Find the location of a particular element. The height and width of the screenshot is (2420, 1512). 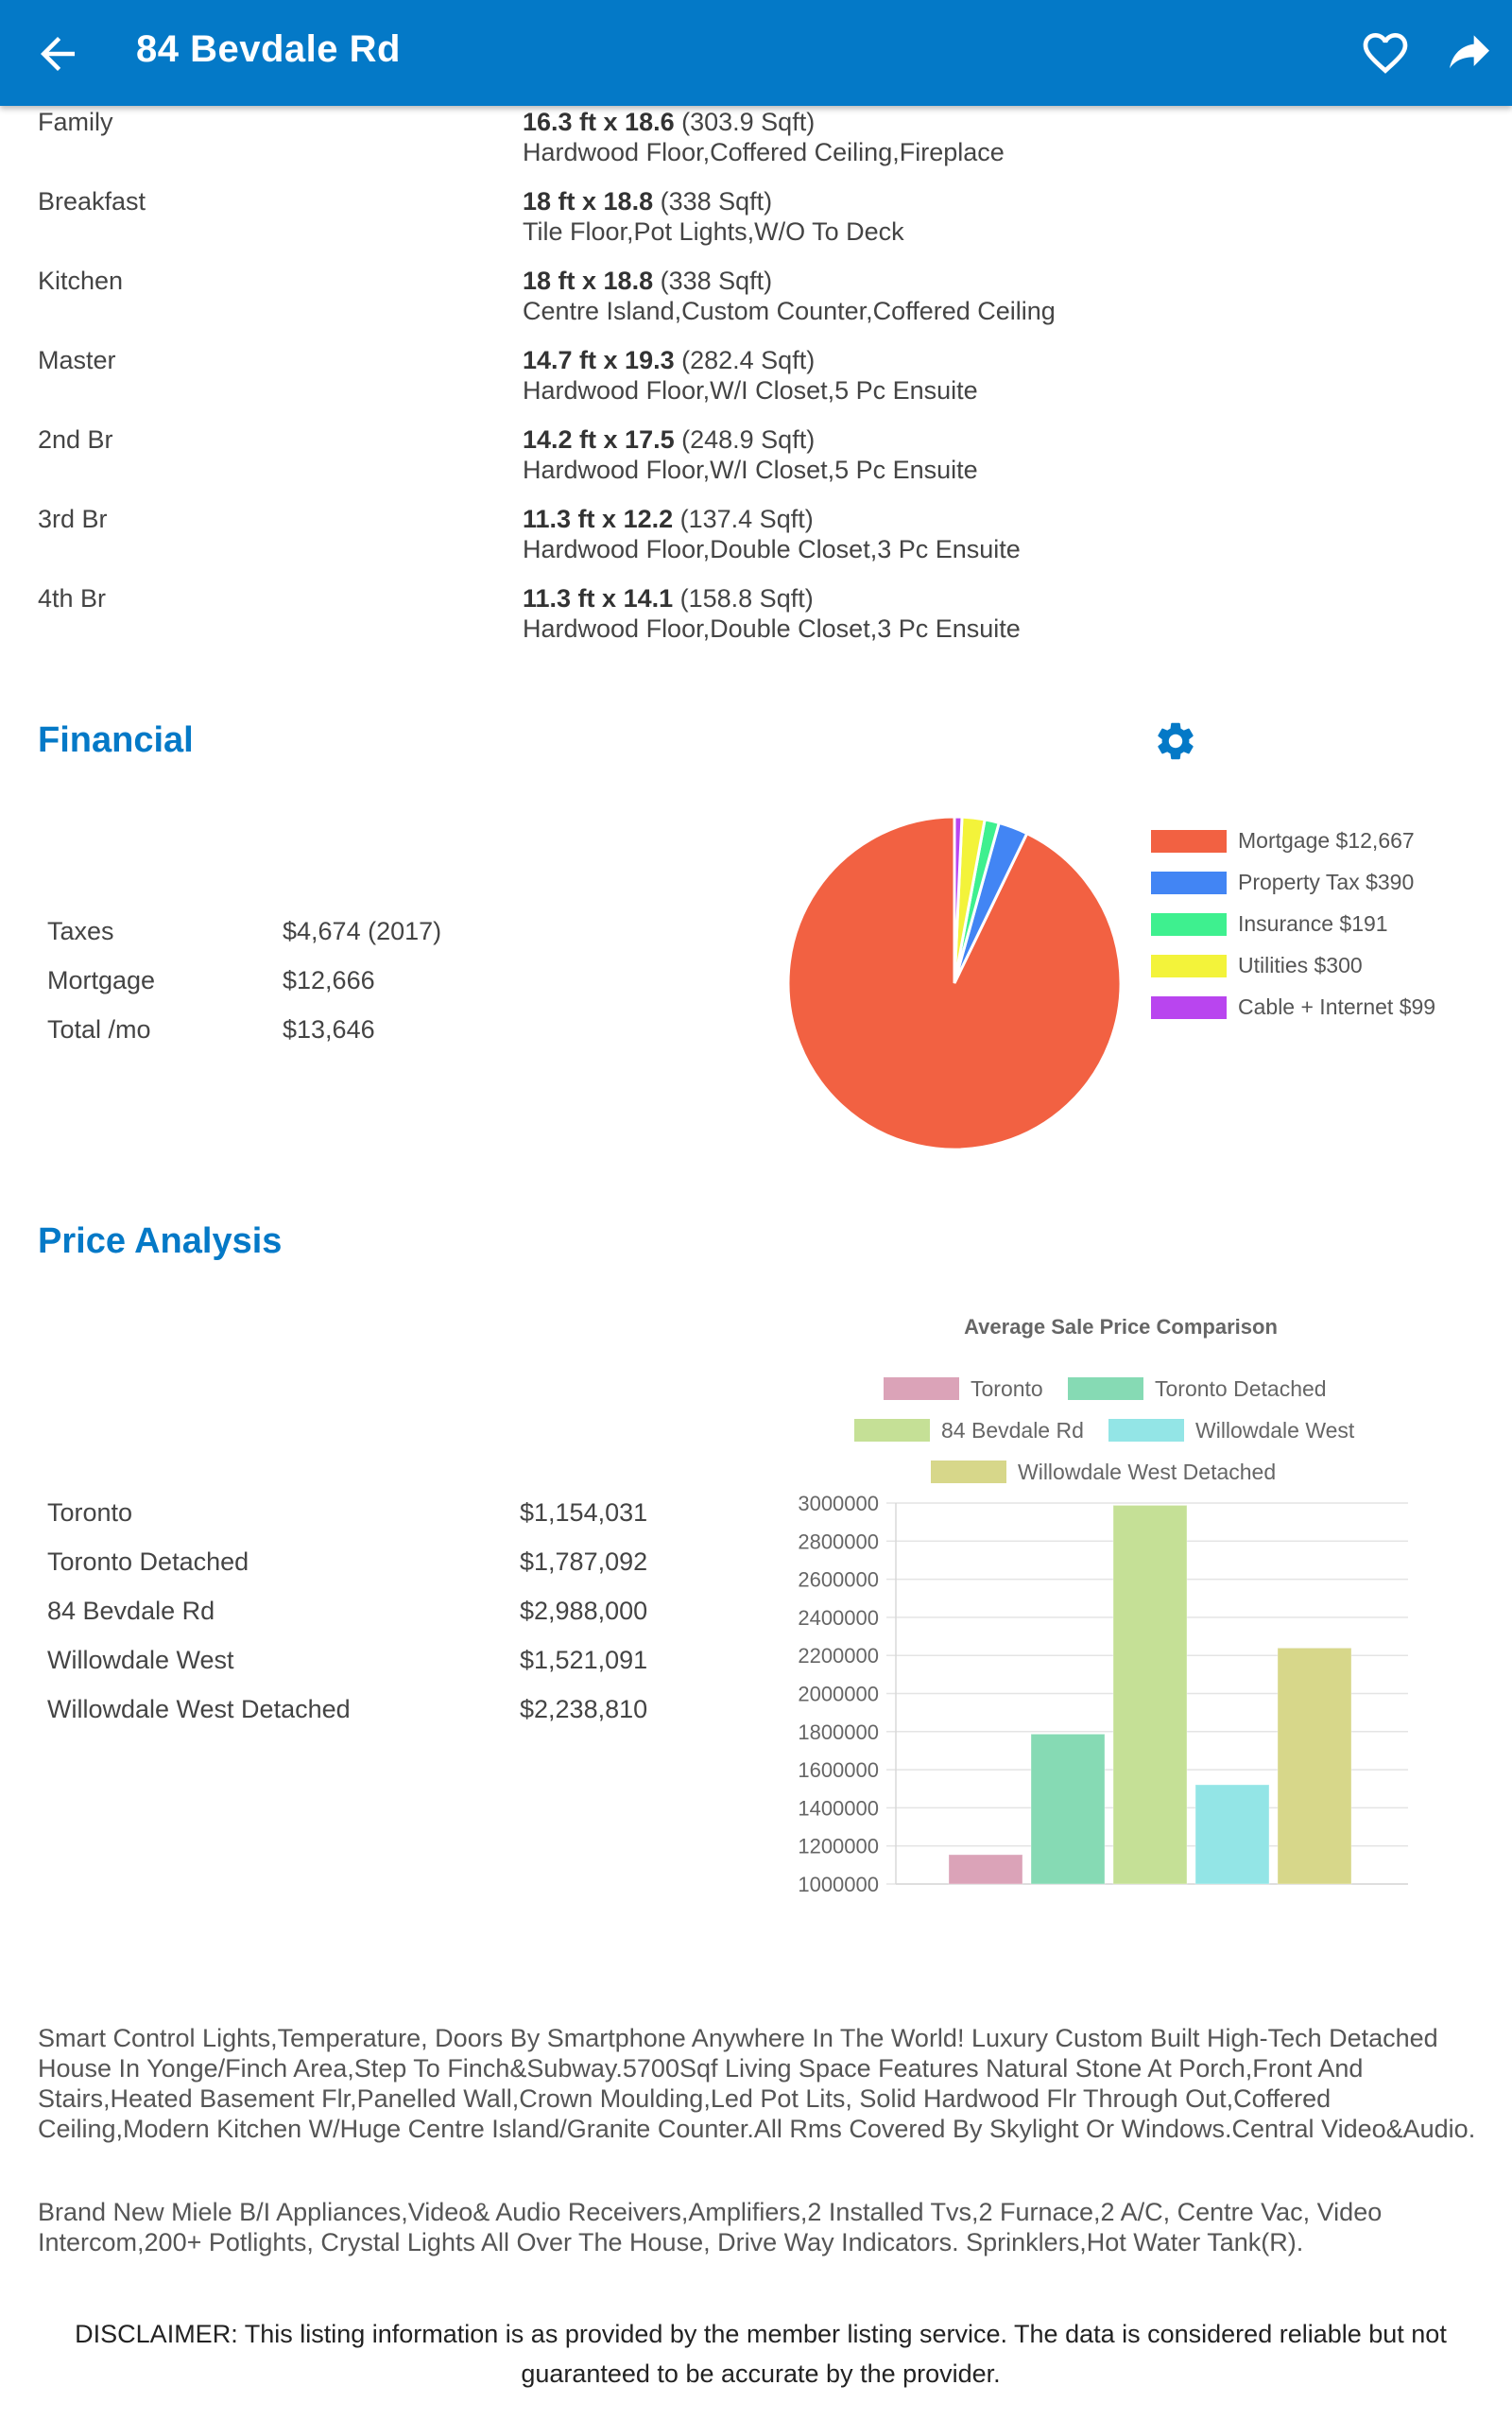

financial-label: Total /mo is located at coordinates (99, 1029).